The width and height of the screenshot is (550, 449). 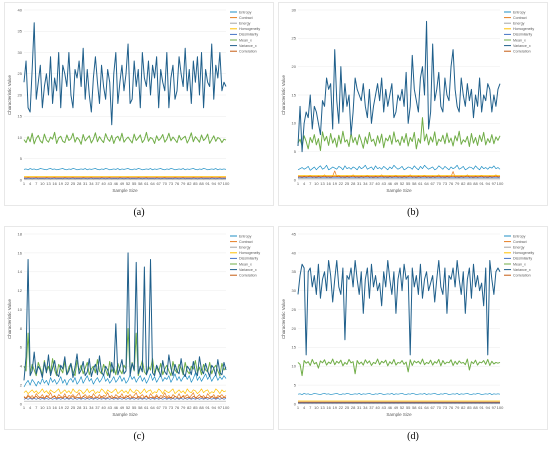 What do you see at coordinates (152, 183) in the screenshot?
I see `x-tick-label: 64` at bounding box center [152, 183].